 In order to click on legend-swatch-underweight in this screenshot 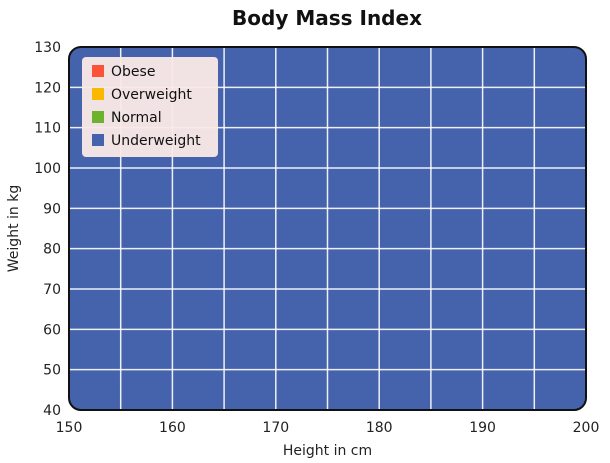, I will do `click(98, 140)`.